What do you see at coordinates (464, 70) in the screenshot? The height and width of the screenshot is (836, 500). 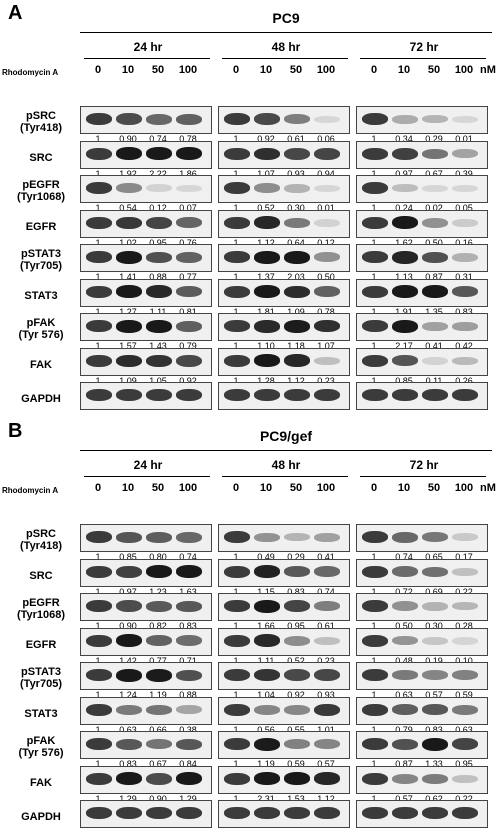 I see `concentration-label: 100` at bounding box center [464, 70].